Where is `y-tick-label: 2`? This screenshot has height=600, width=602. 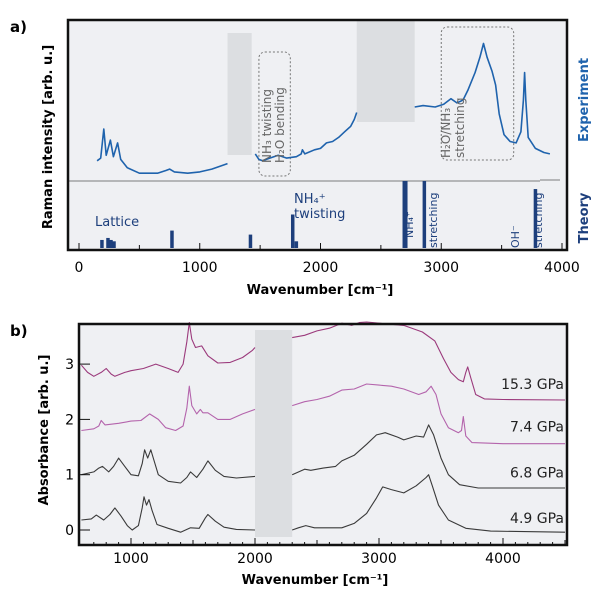 y-tick-label: 2 is located at coordinates (69, 420).